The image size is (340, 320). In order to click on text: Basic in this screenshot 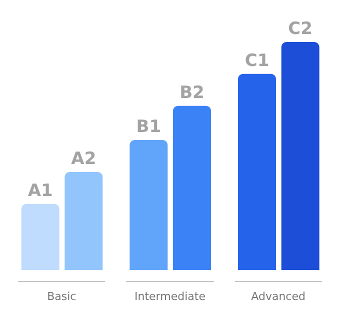, I will do `click(62, 296)`.